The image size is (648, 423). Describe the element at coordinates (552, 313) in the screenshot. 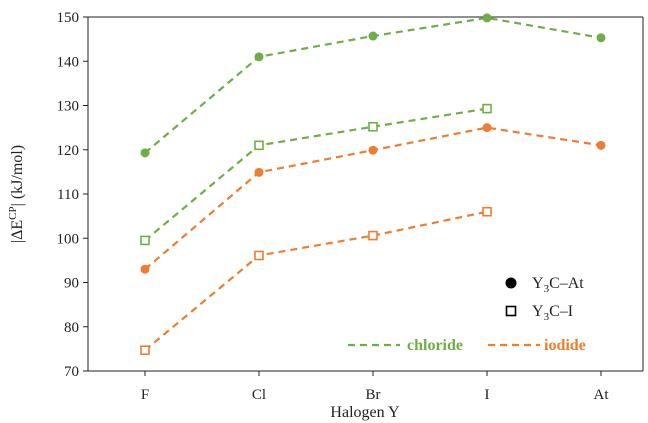

I see `legend-square-label: Y3C–I` at that location.